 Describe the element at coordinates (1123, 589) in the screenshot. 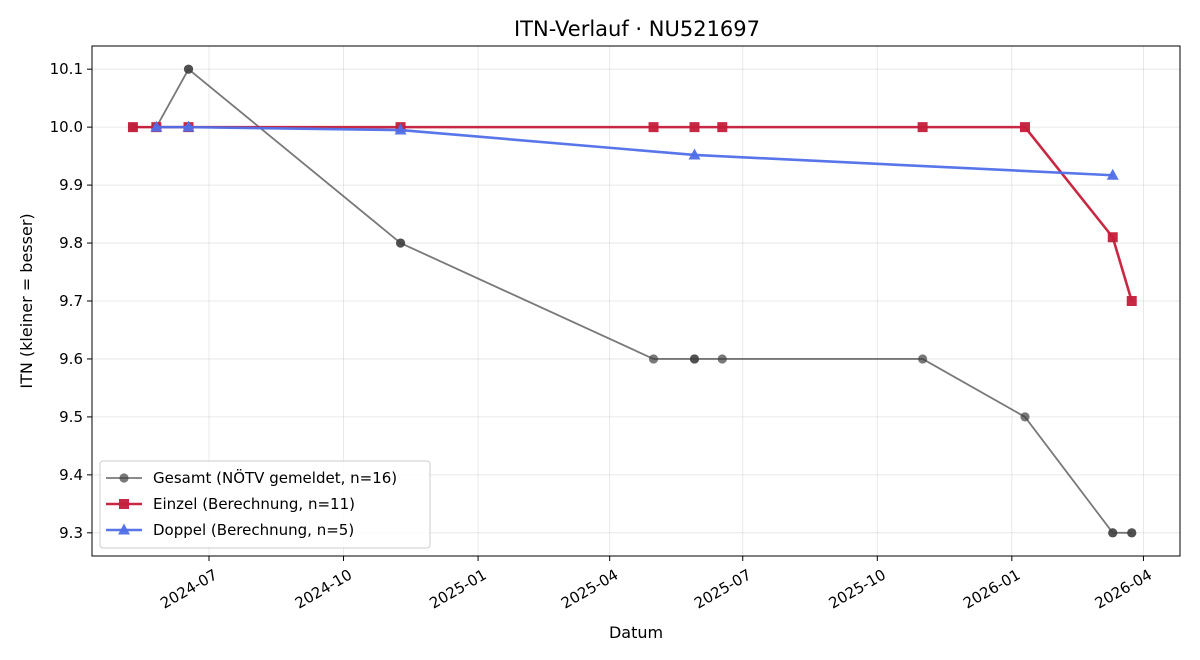

I see `x-tick-label: 2026-04` at that location.